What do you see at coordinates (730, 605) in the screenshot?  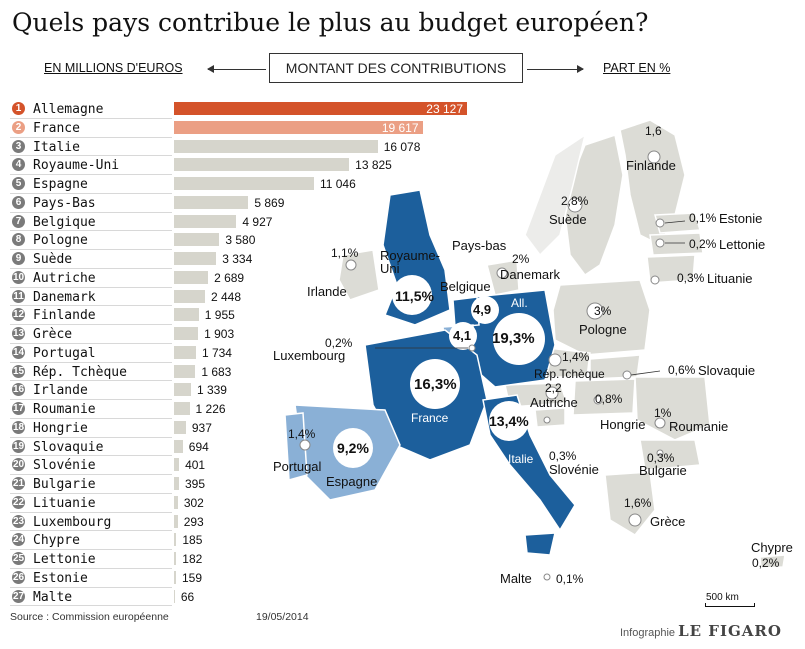 I see `scale-bar` at bounding box center [730, 605].